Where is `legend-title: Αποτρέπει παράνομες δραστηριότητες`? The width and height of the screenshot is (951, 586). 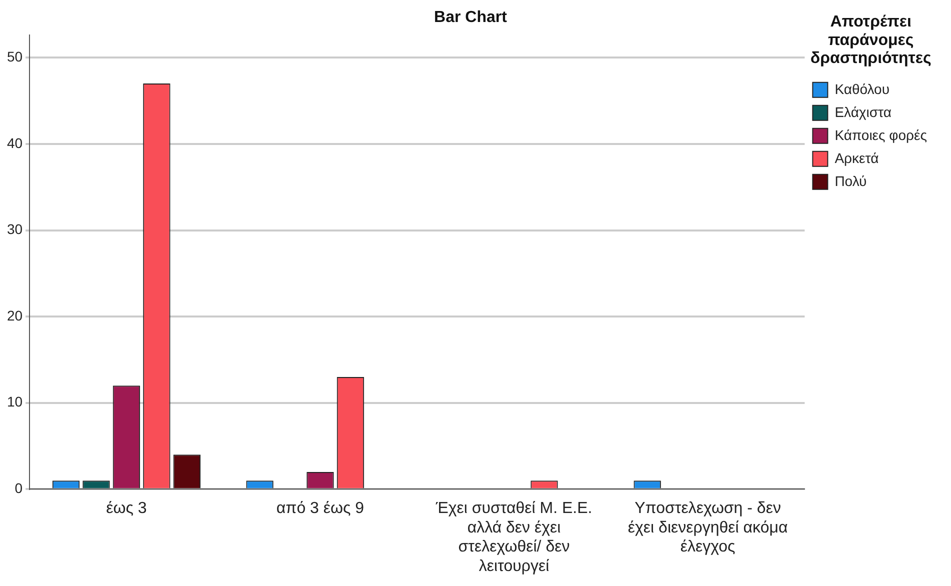
legend-title: Αποτρέπει παράνομες δραστηριότητες is located at coordinates (871, 40).